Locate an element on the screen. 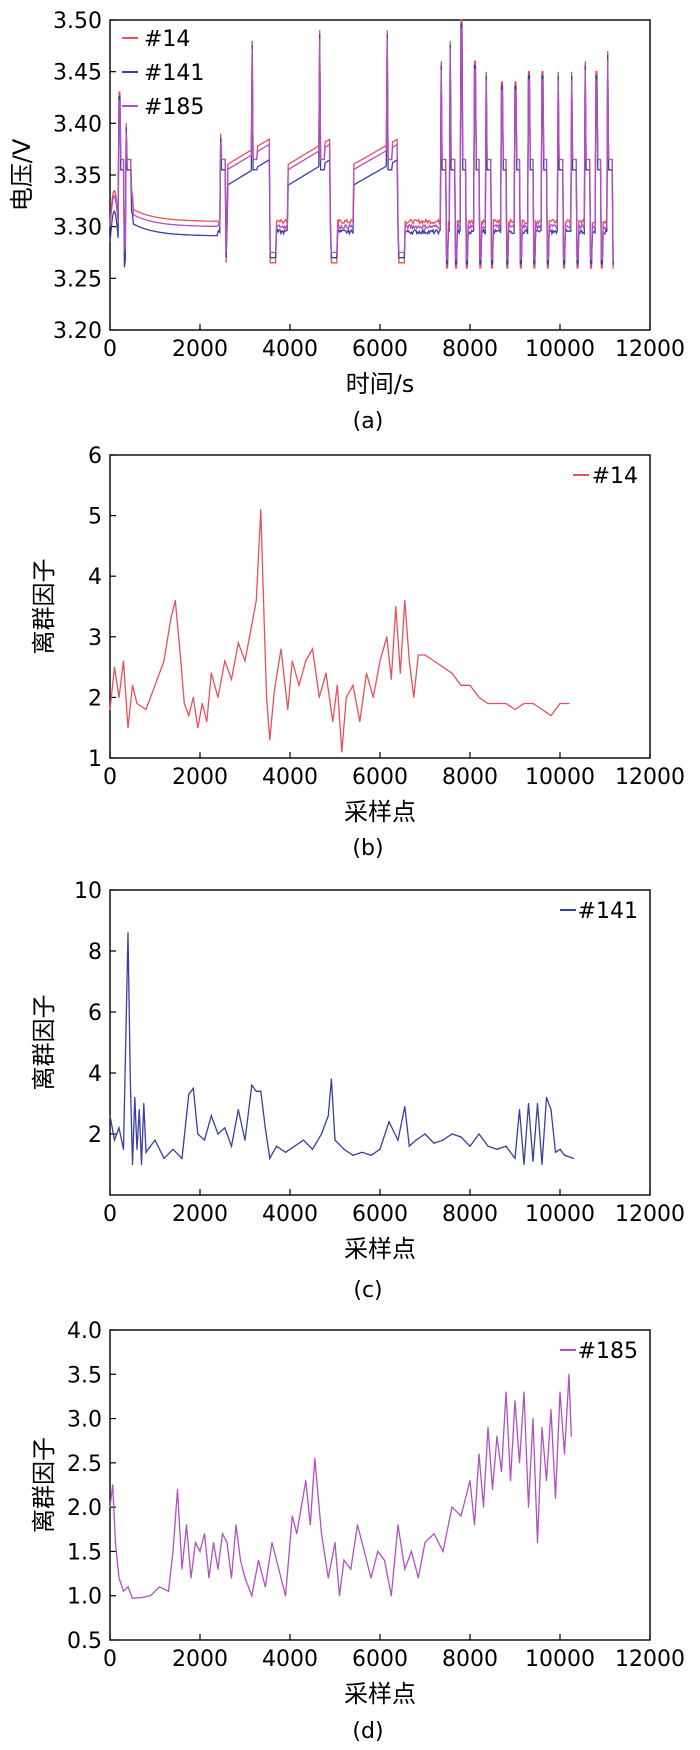 Image resolution: width=700 pixels, height=1750 pixels. x-axis-label: 采样点 is located at coordinates (380, 1694).